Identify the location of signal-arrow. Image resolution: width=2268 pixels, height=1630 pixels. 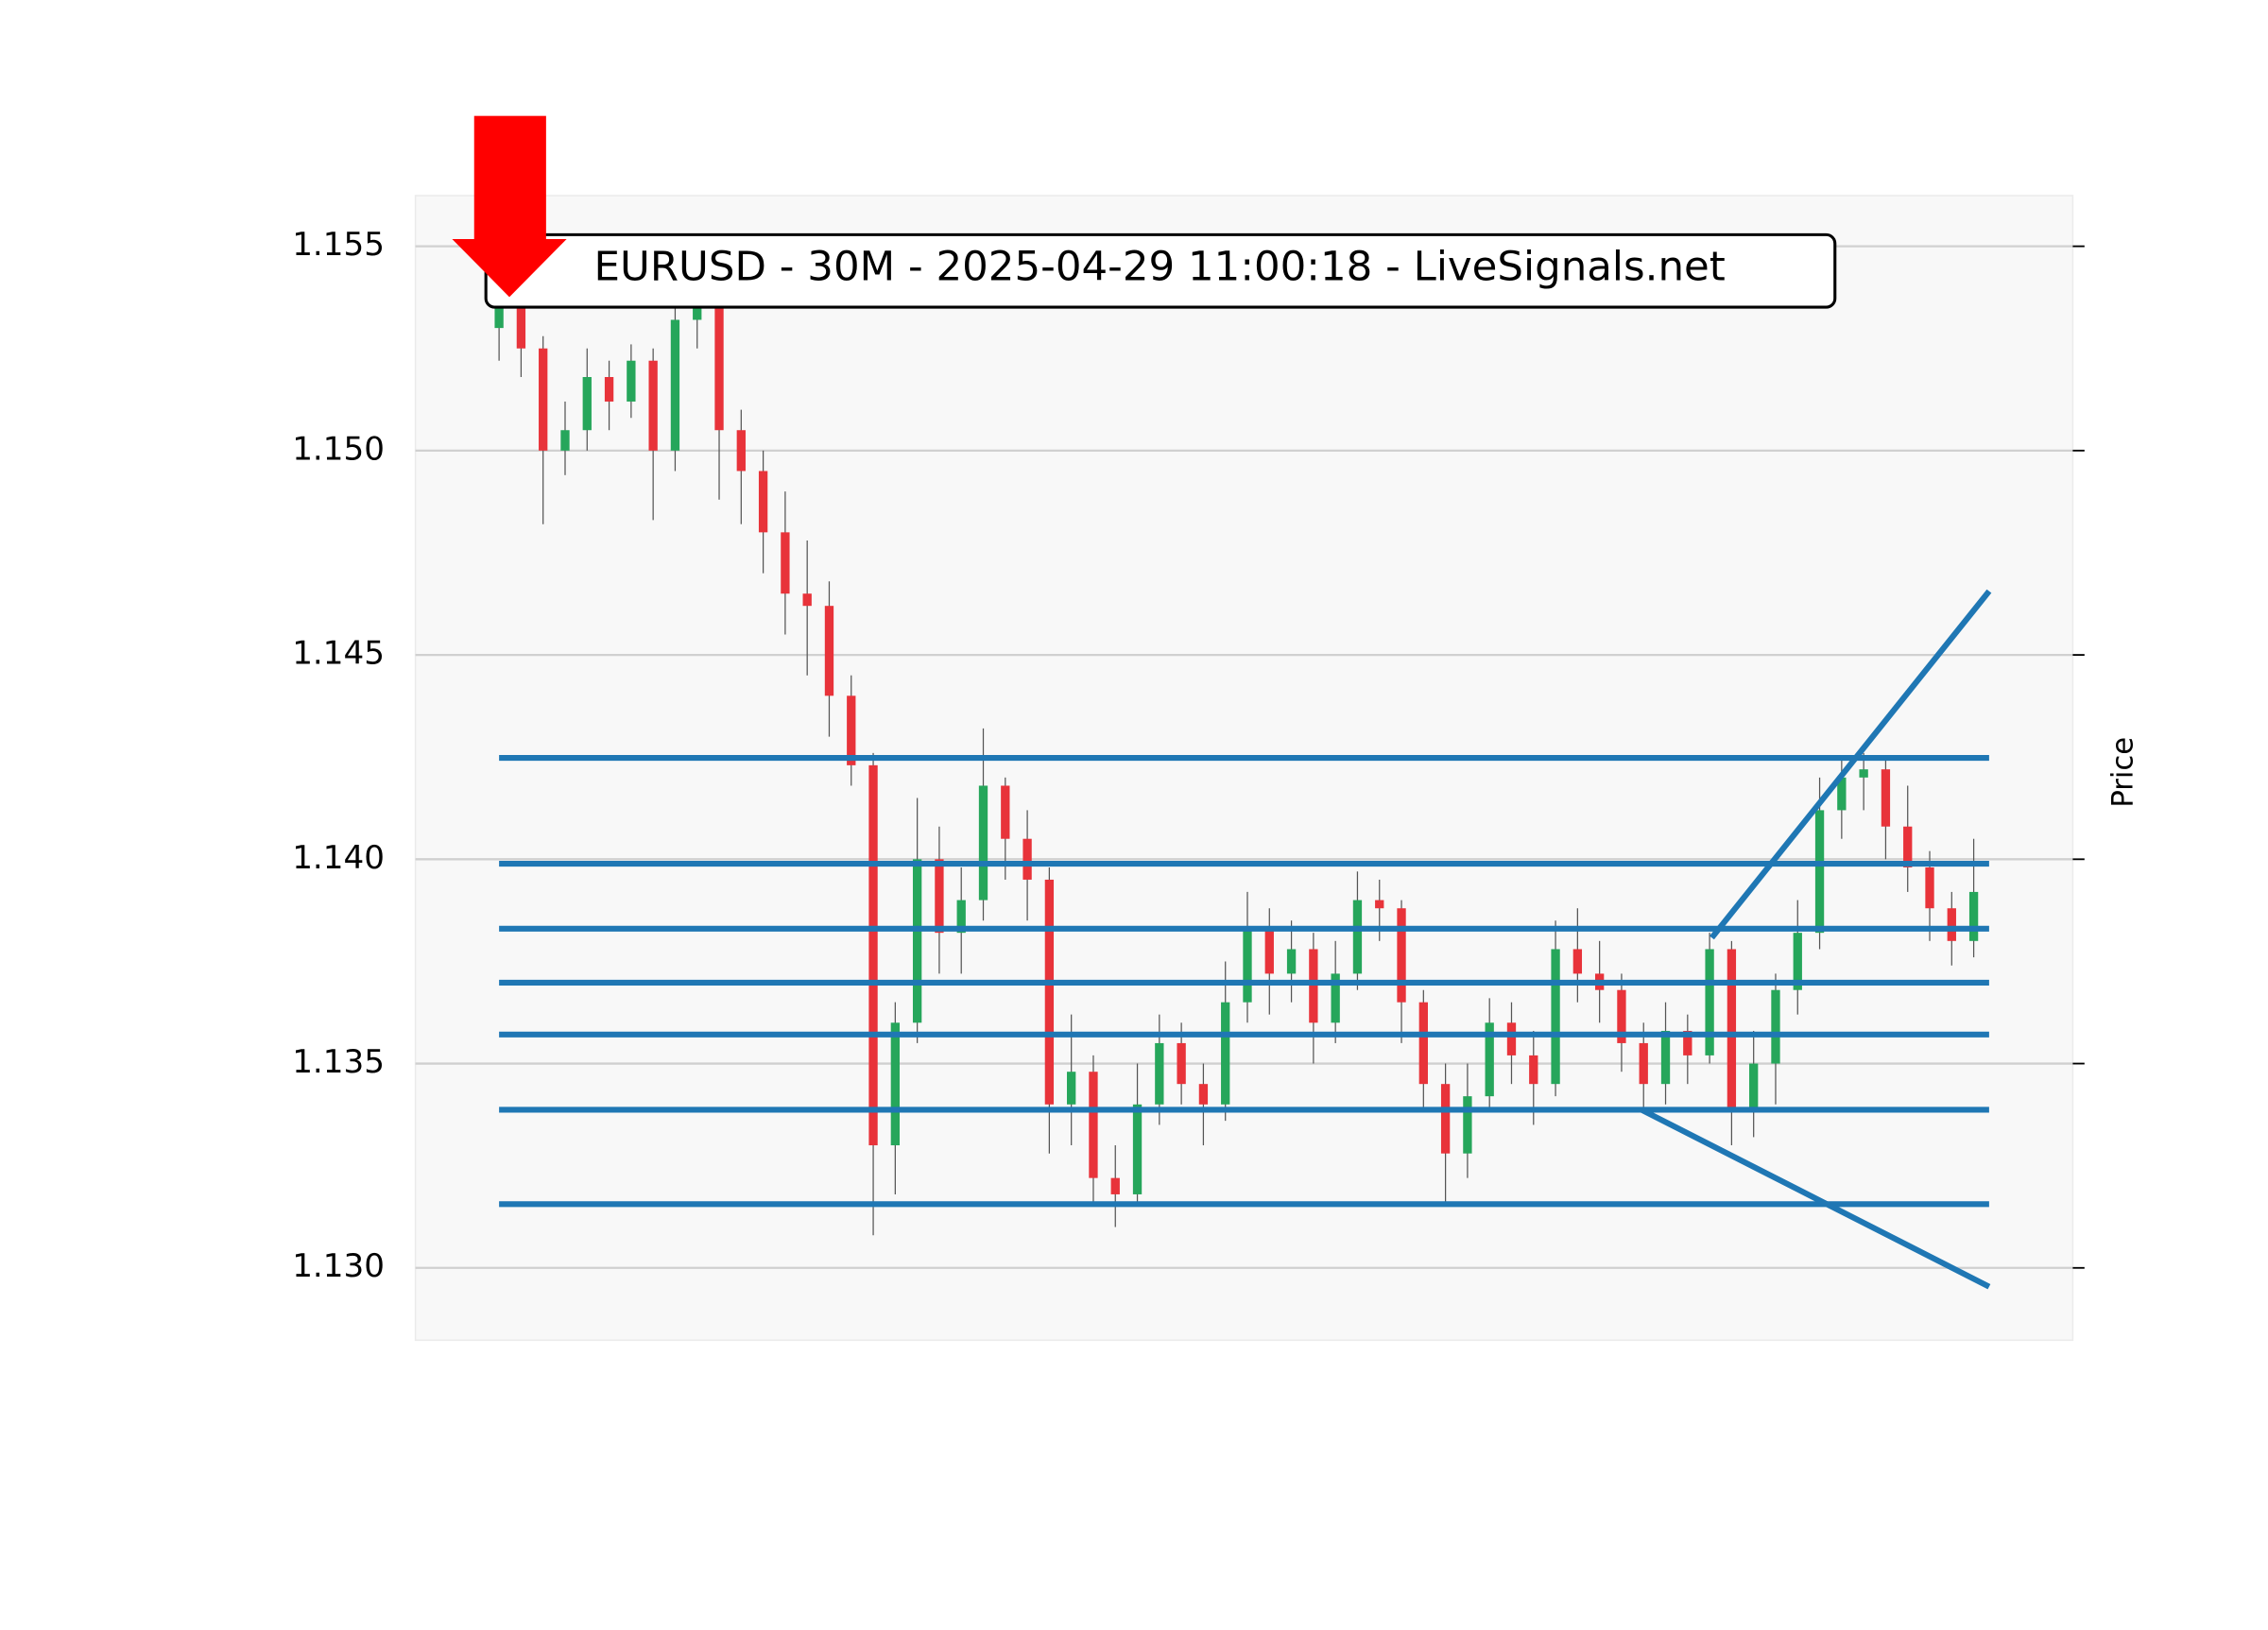
(509, 207).